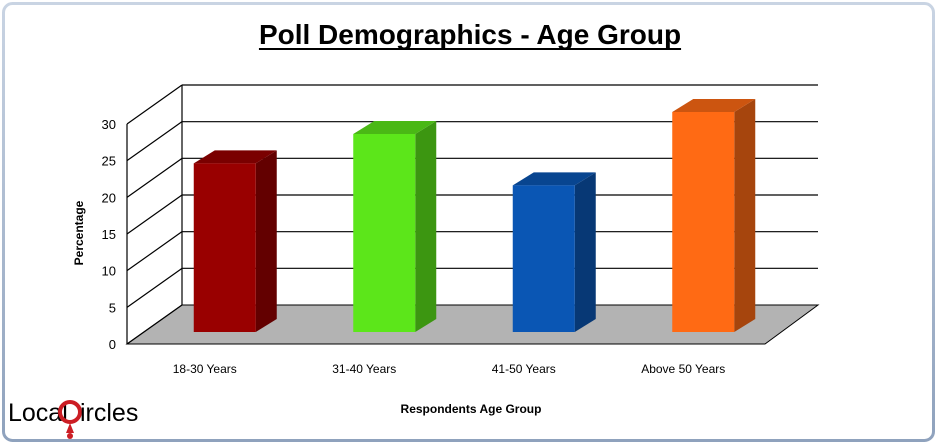 This screenshot has height=447, width=940. What do you see at coordinates (683, 369) in the screenshot?
I see `x-tick-label: Above 50 Years` at bounding box center [683, 369].